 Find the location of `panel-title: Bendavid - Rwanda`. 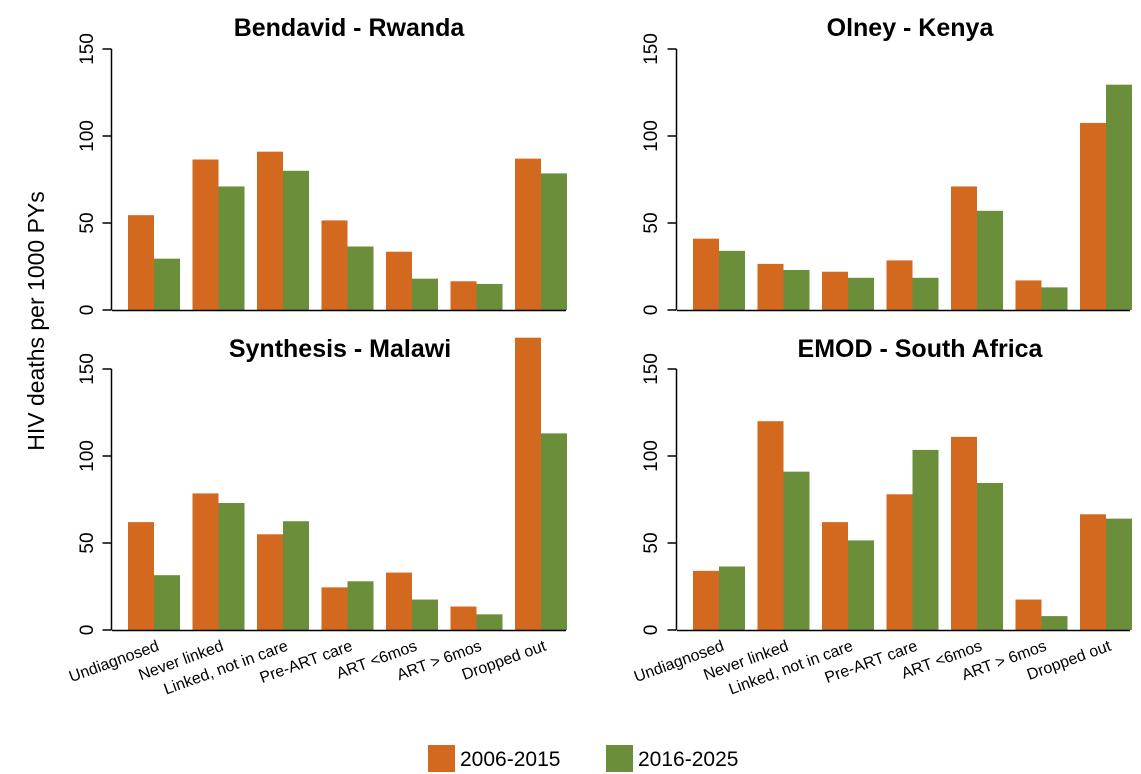

panel-title: Bendavid - Rwanda is located at coordinates (350, 28).